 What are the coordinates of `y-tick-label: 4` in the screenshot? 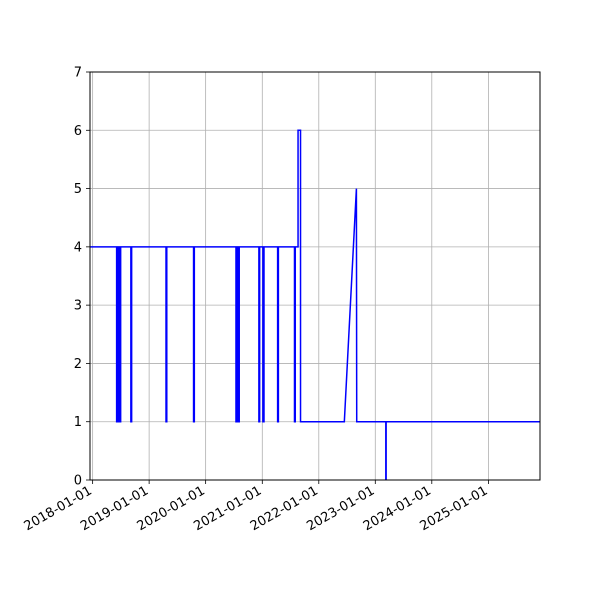 It's located at (78, 247).